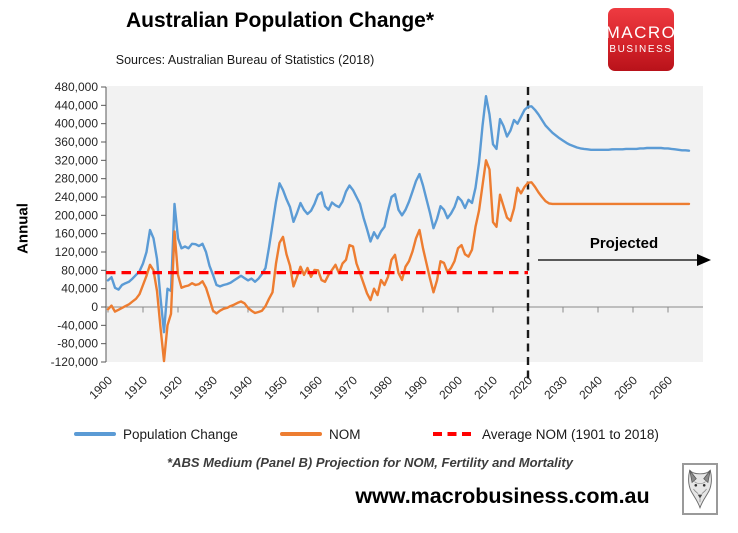  Describe the element at coordinates (275, 387) in the screenshot. I see `x-tick-label: 1950` at that location.